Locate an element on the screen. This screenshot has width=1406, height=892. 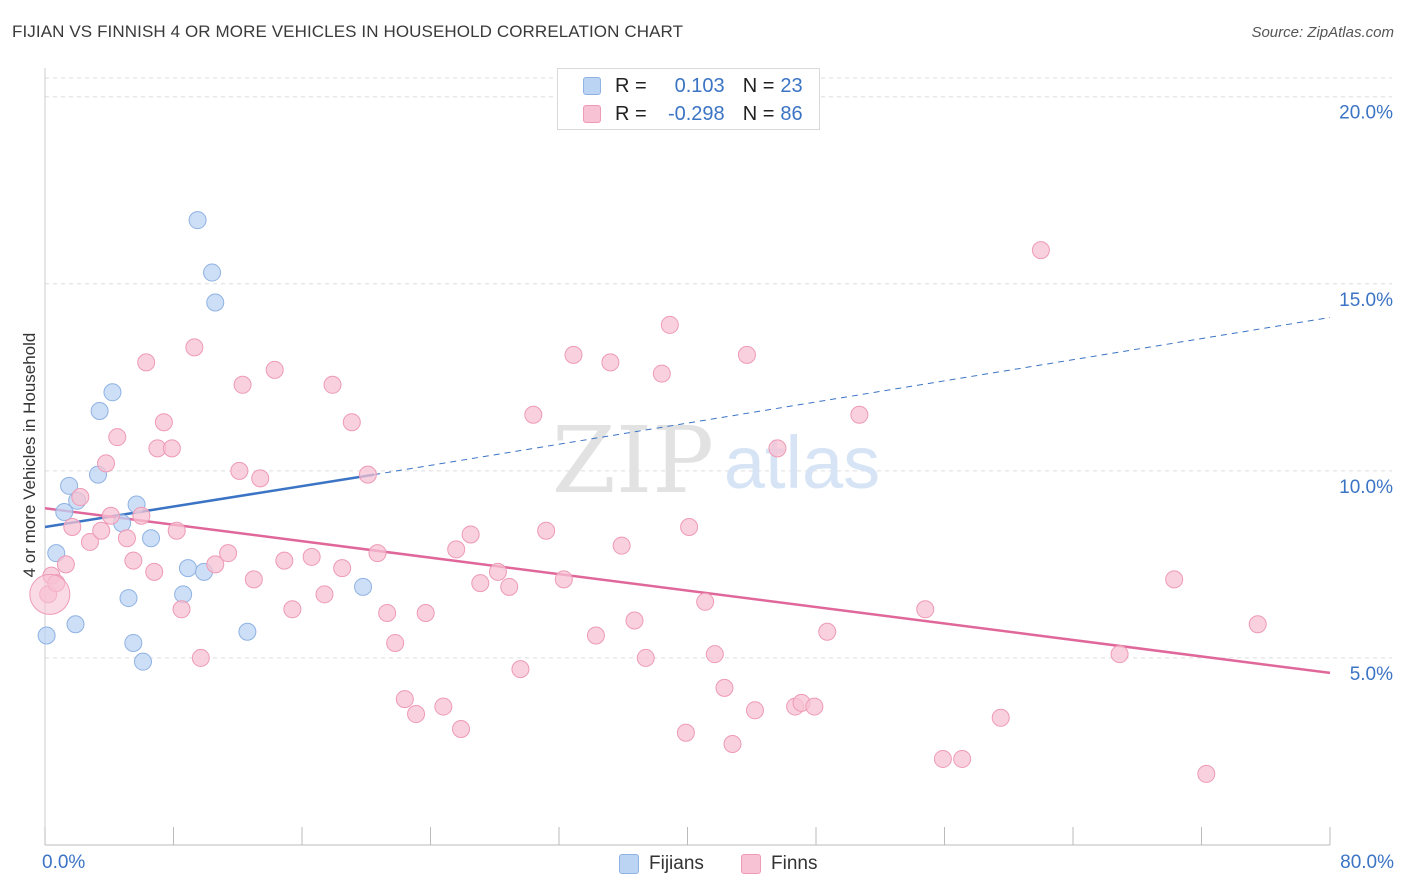
y-tick-labels: 5.0% 10.0% 15.0% 20.0% is located at coordinates (1366, 394).